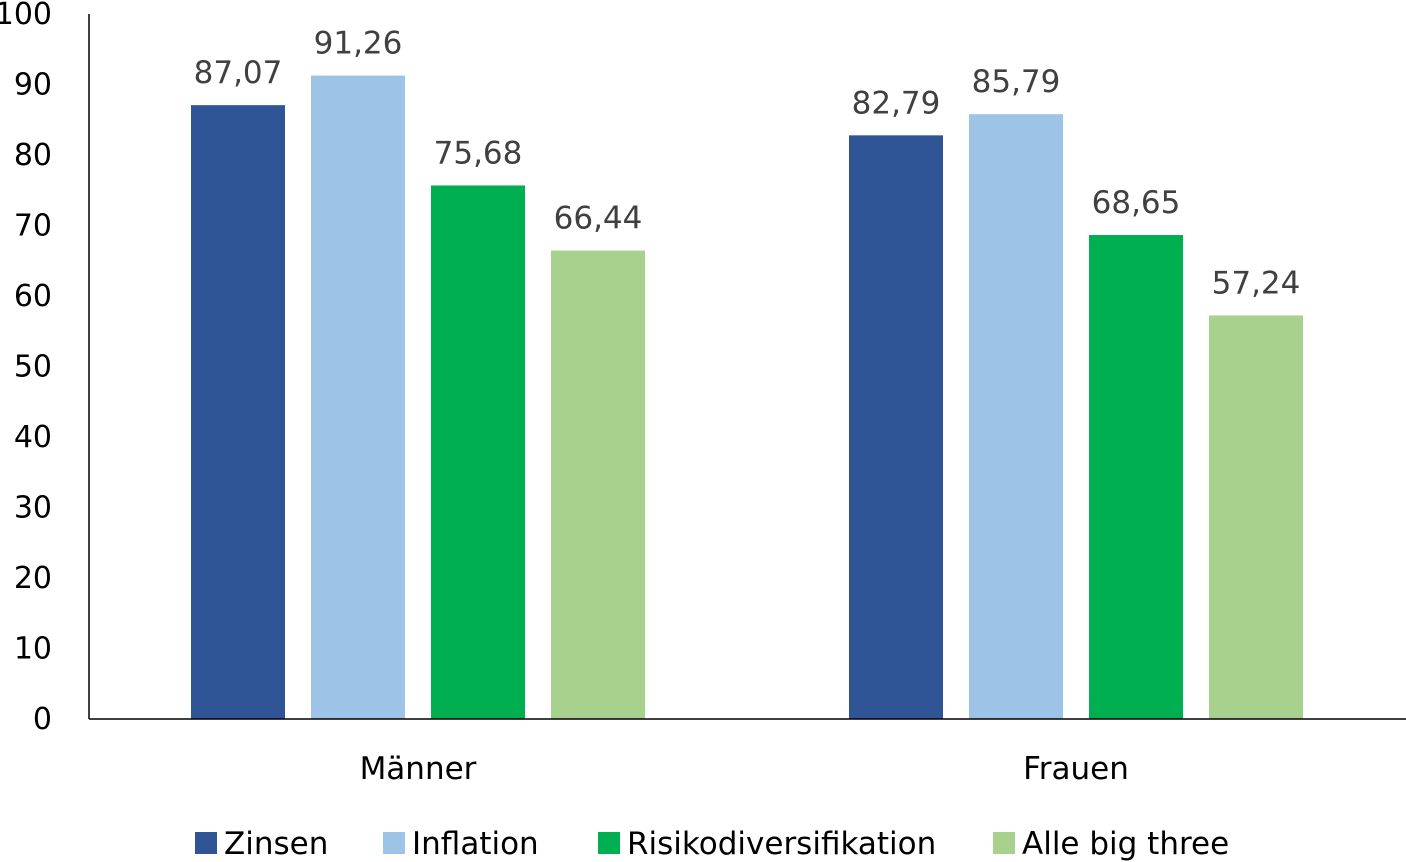  I want to click on bar-value-label: 82,79, so click(896, 103).